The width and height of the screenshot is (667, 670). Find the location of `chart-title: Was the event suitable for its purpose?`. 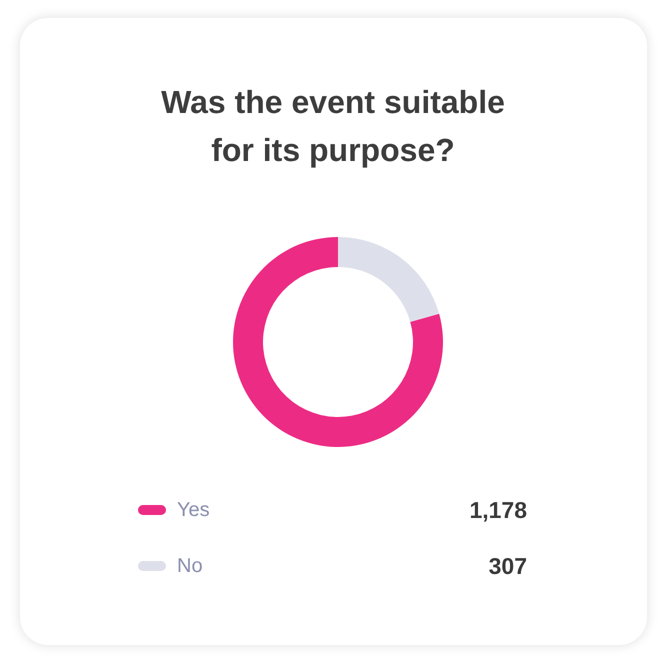

chart-title: Was the event suitable for its purpose? is located at coordinates (333, 126).